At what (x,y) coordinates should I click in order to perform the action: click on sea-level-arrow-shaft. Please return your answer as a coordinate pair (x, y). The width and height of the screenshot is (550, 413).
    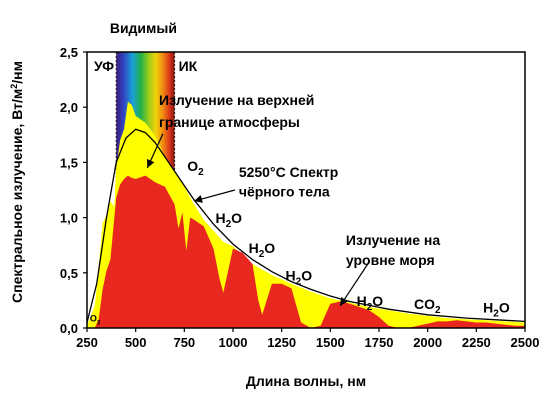
    Looking at the image, I should click on (354, 284).